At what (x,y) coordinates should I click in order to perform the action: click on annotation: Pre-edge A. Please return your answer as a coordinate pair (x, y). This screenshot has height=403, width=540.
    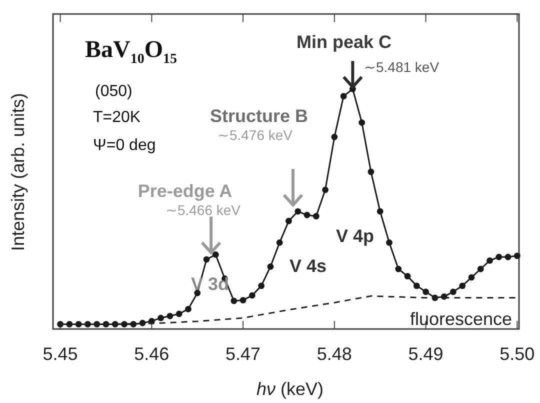
    Looking at the image, I should click on (185, 191).